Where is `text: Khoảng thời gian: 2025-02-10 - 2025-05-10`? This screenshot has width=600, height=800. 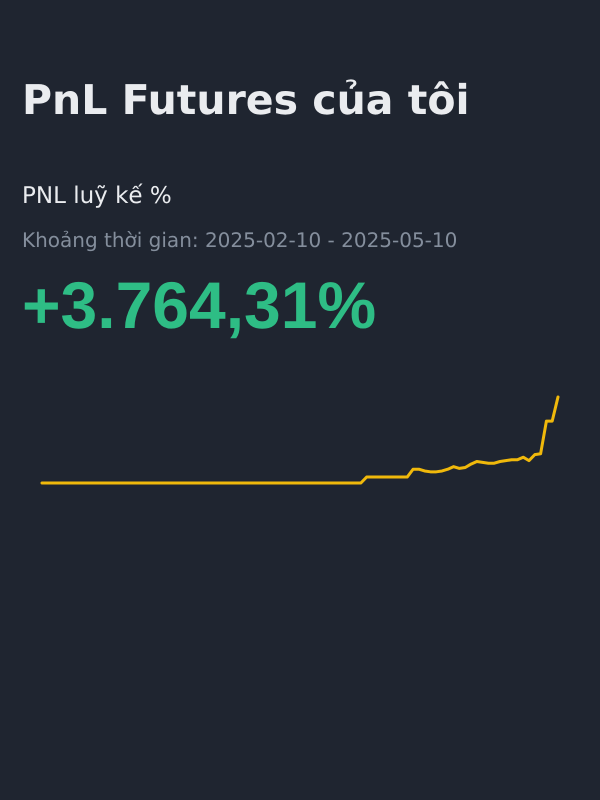 text: Khoảng thời gian: 2025-02-10 - 2025-05-10 is located at coordinates (240, 240).